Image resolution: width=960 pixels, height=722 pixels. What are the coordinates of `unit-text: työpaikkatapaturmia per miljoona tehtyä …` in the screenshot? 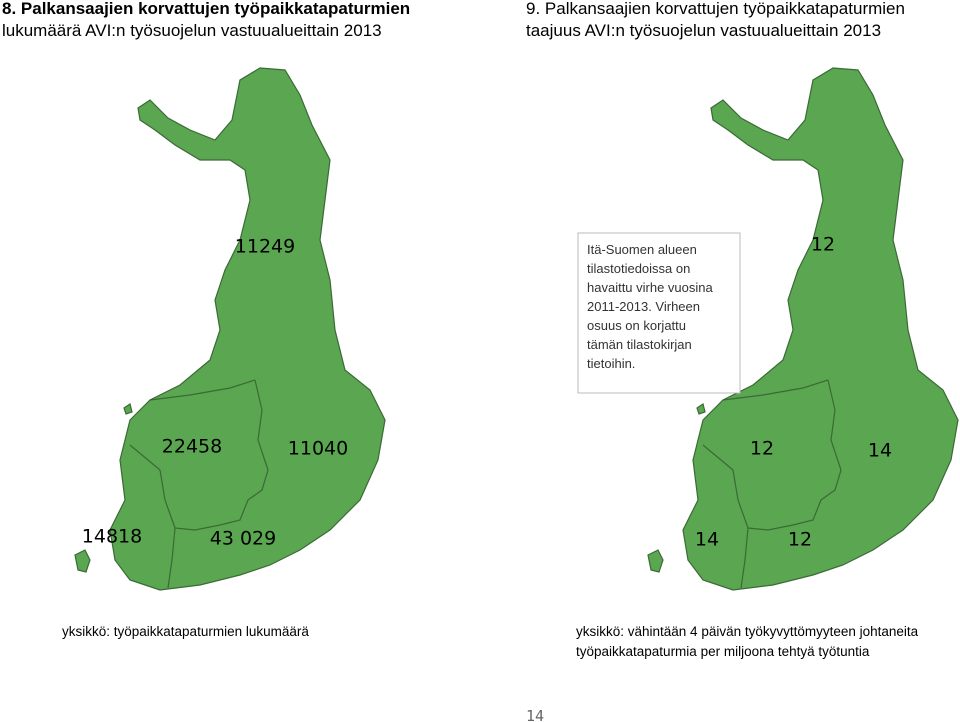 It's located at (723, 651).